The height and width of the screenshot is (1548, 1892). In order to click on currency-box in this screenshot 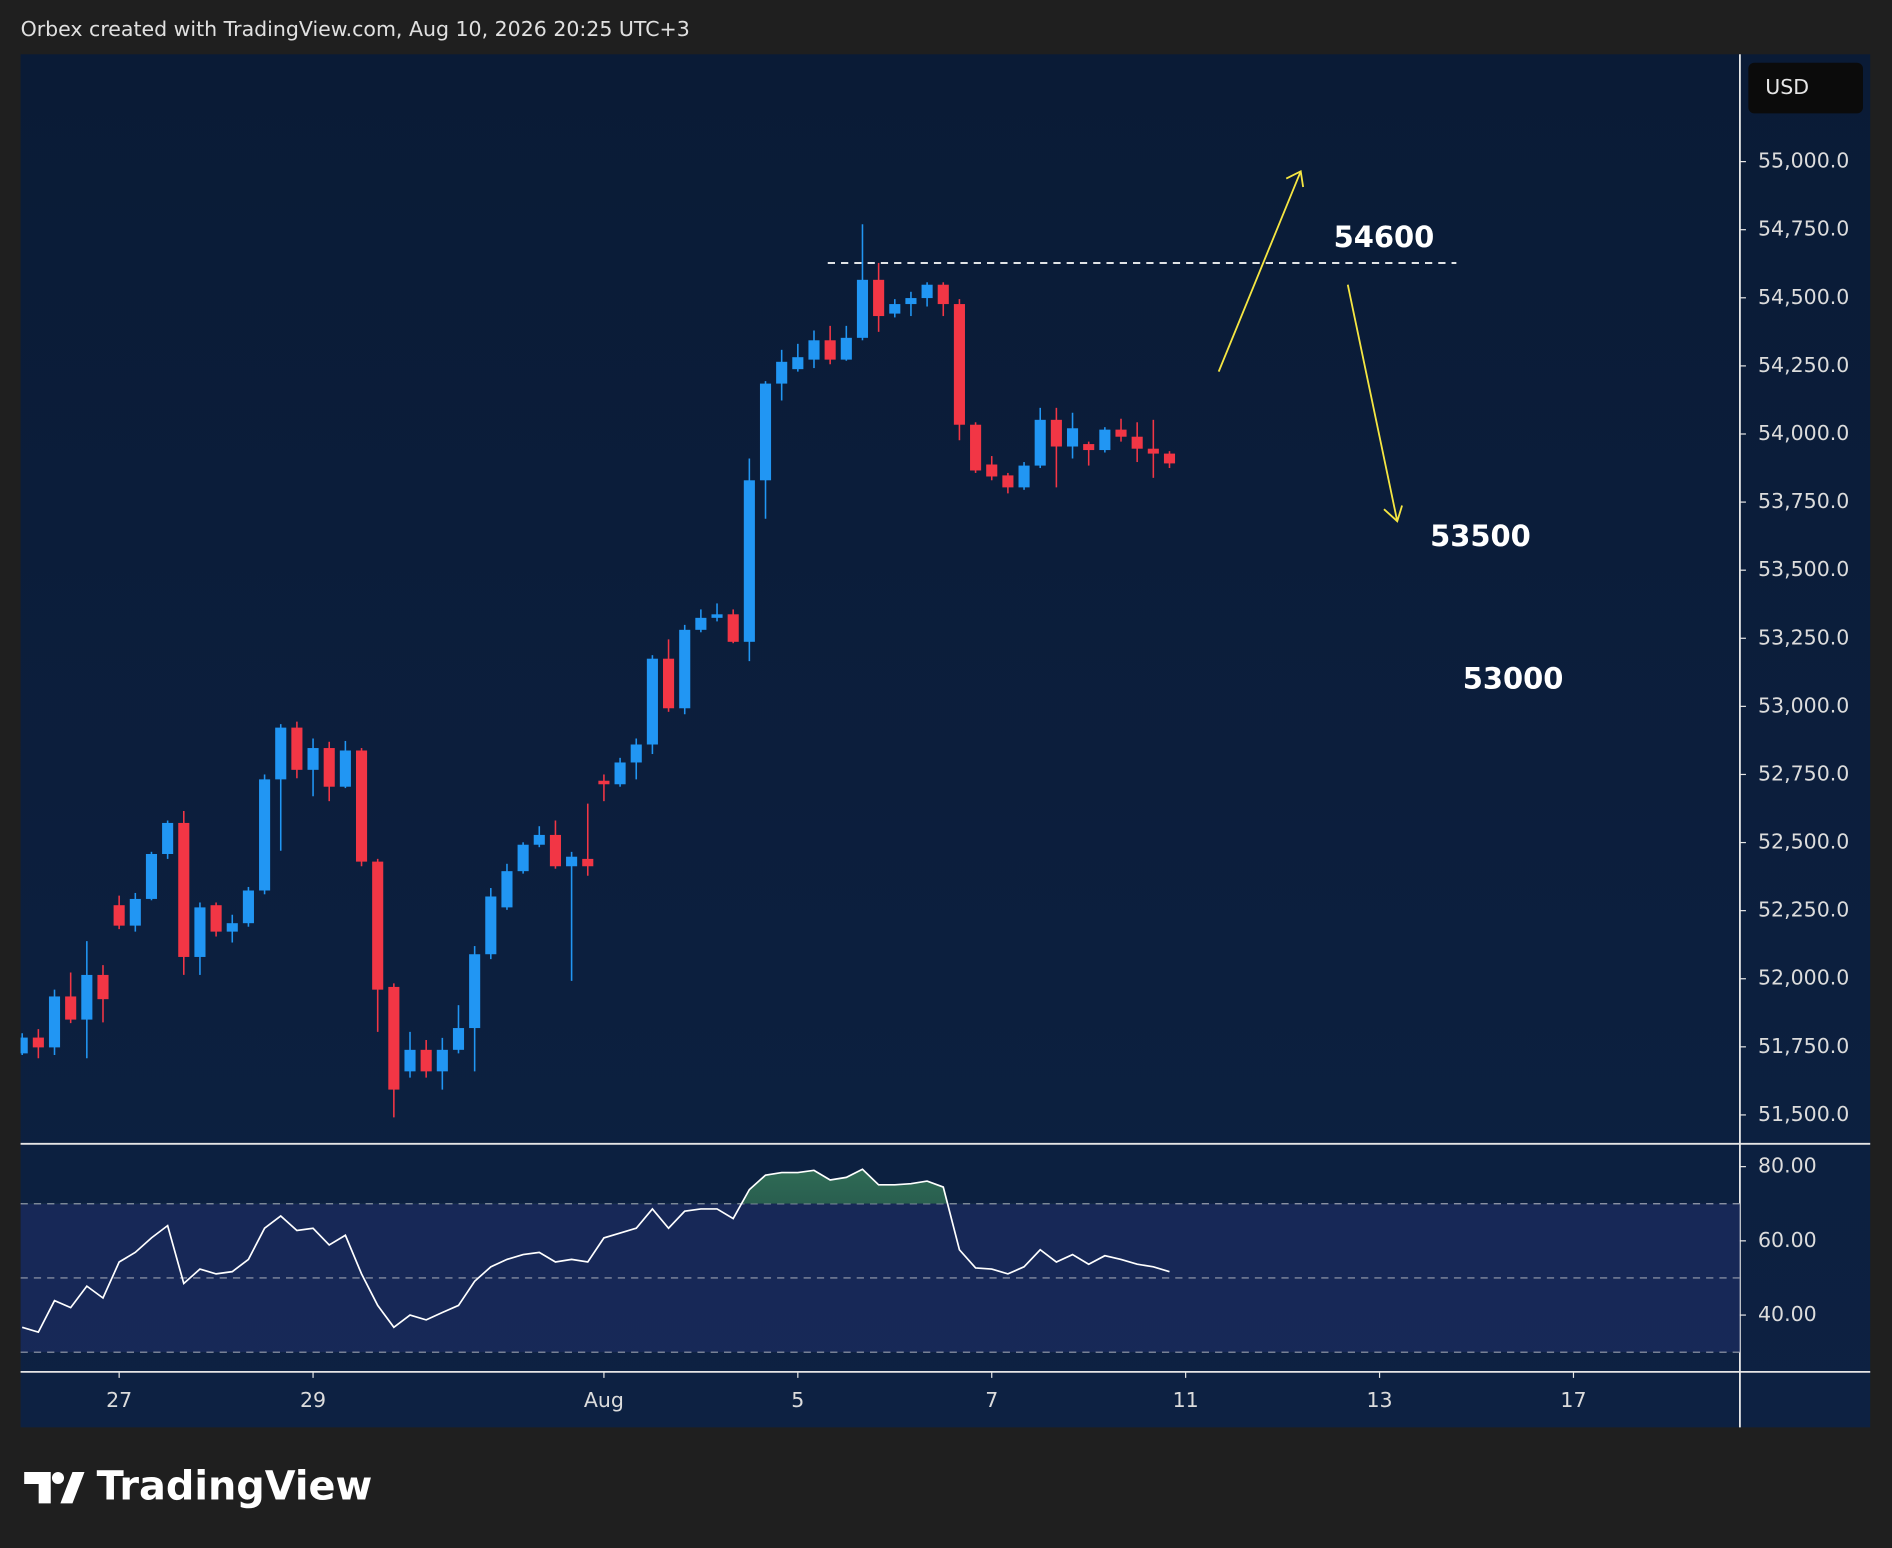, I will do `click(1805, 88)`.